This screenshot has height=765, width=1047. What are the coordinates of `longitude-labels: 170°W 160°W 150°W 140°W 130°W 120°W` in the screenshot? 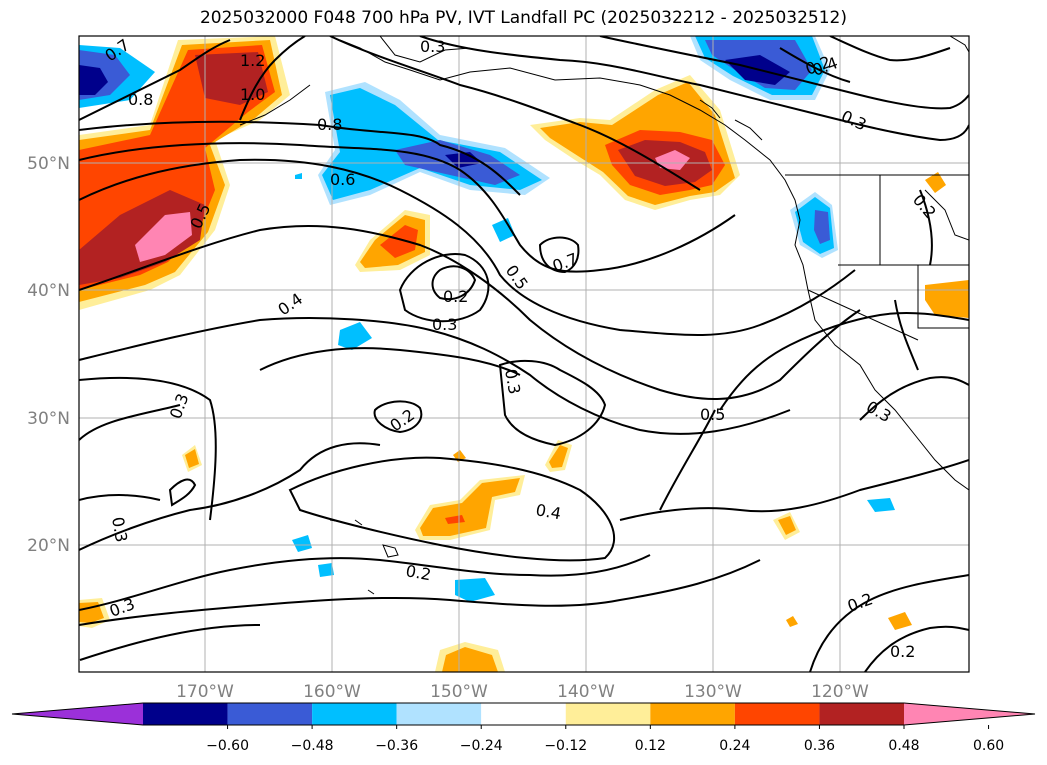 It's located at (522, 692).